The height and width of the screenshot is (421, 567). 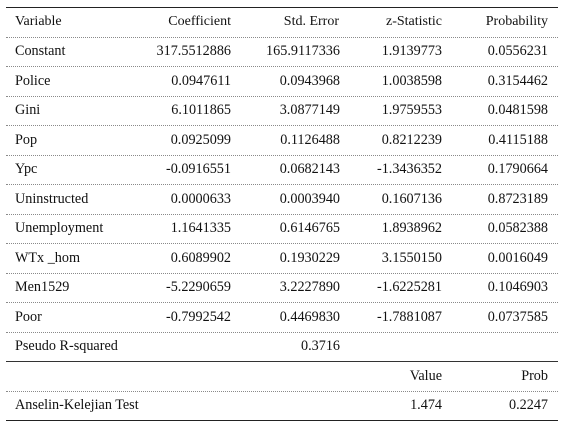 I want to click on cell-z-statistic: 1.9139773, so click(x=412, y=52).